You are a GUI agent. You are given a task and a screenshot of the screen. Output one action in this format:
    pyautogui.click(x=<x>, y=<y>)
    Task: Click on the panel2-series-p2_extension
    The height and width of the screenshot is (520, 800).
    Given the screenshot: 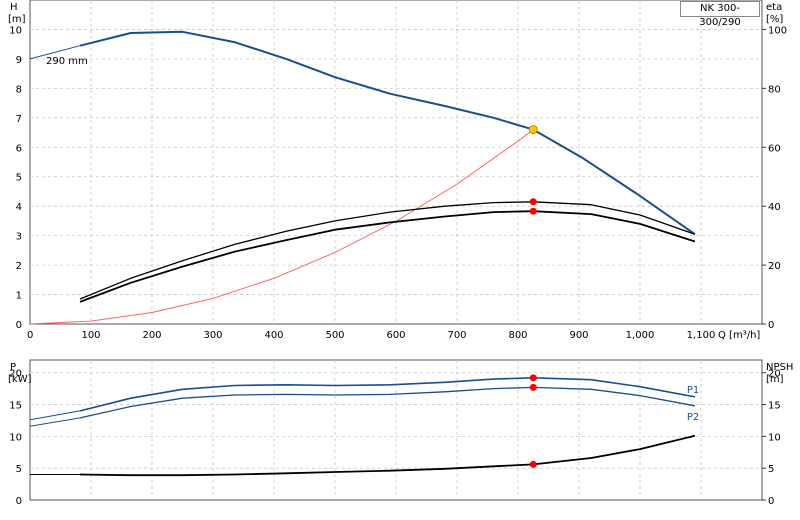 What is the action you would take?
    pyautogui.click(x=55, y=422)
    